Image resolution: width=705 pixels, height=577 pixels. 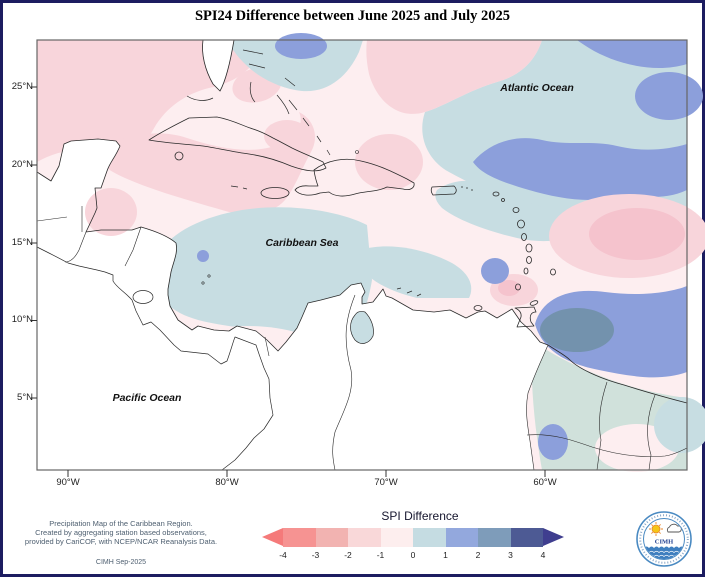 I want to click on cloud-icon, so click(x=674, y=528).